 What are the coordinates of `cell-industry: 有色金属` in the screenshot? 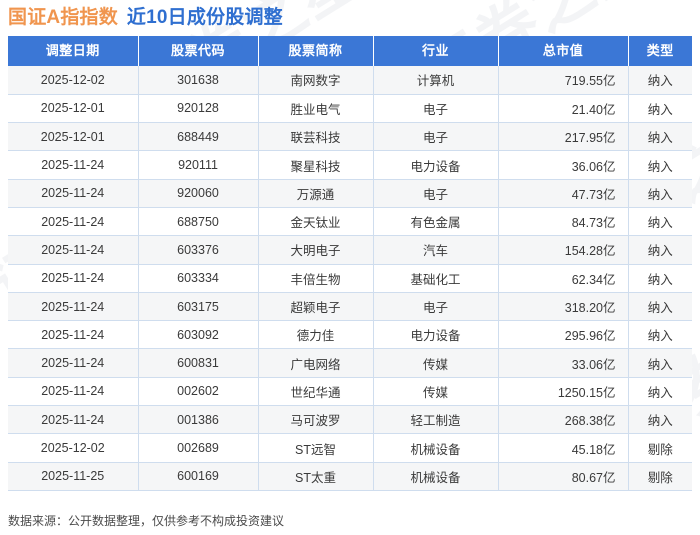 It's located at (436, 222).